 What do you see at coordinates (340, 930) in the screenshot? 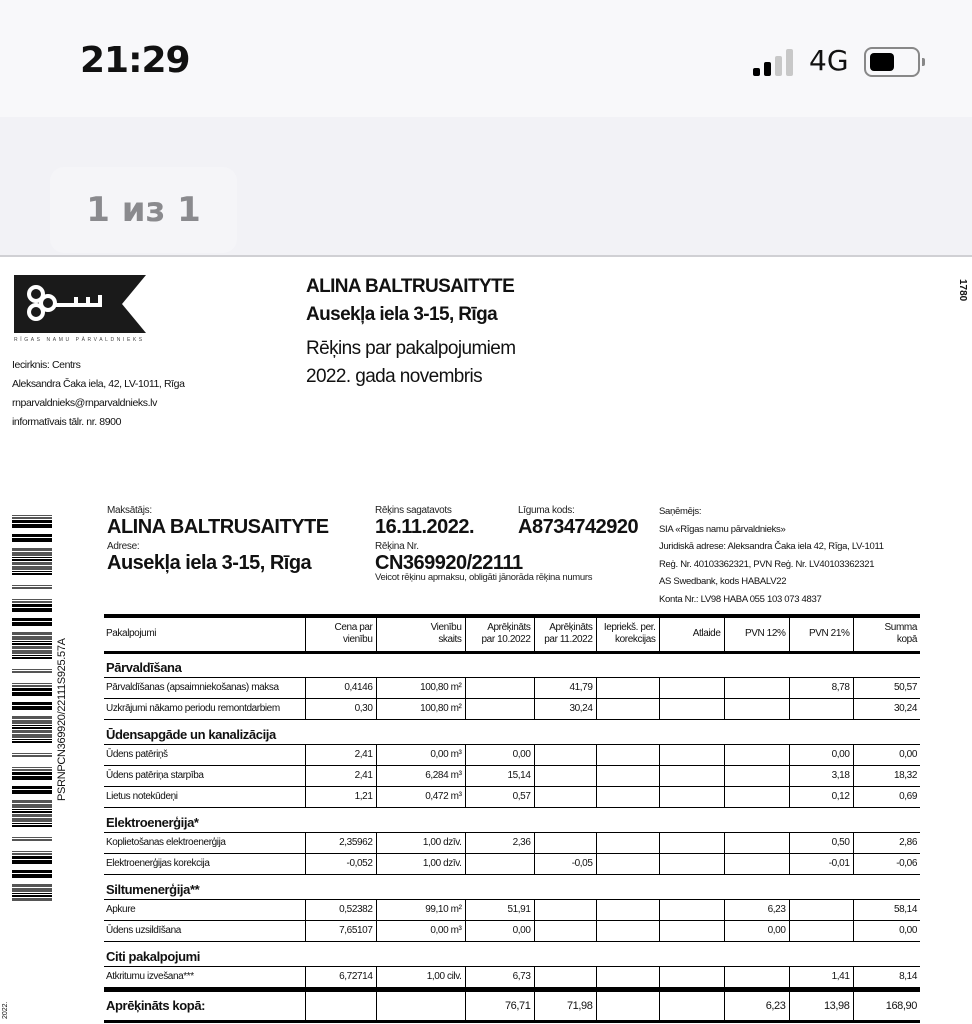
I see `table-cell: 7,65107` at bounding box center [340, 930].